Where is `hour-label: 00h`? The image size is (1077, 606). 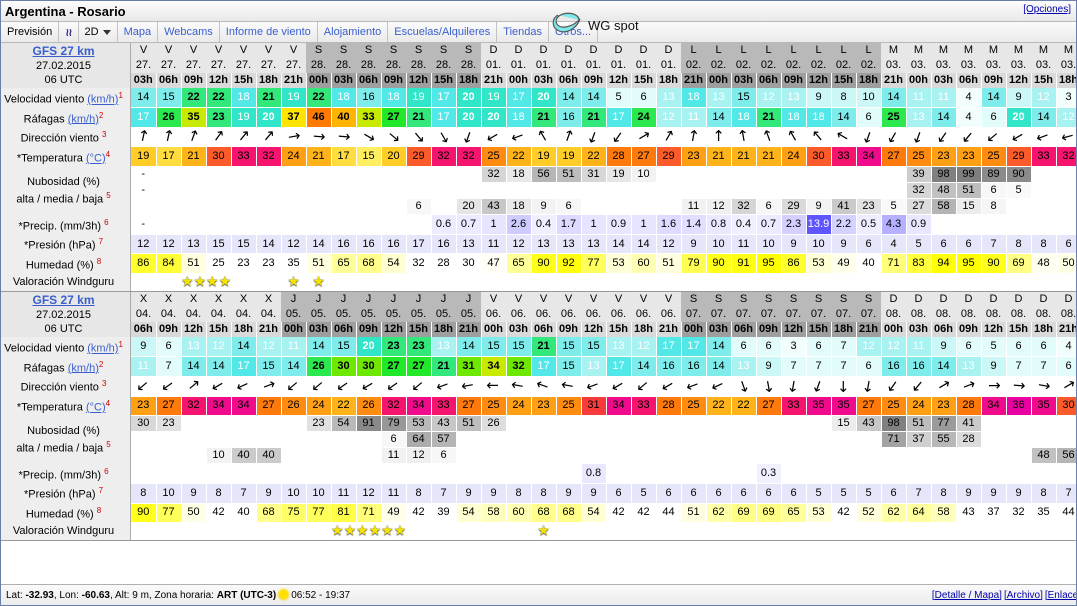 hour-label: 00h is located at coordinates (719, 80).